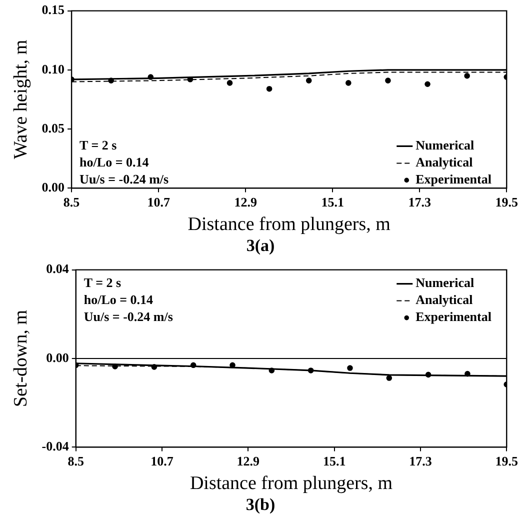 The image size is (521, 518). What do you see at coordinates (54, 128) in the screenshot?
I see `y-tick-label: 0.05` at bounding box center [54, 128].